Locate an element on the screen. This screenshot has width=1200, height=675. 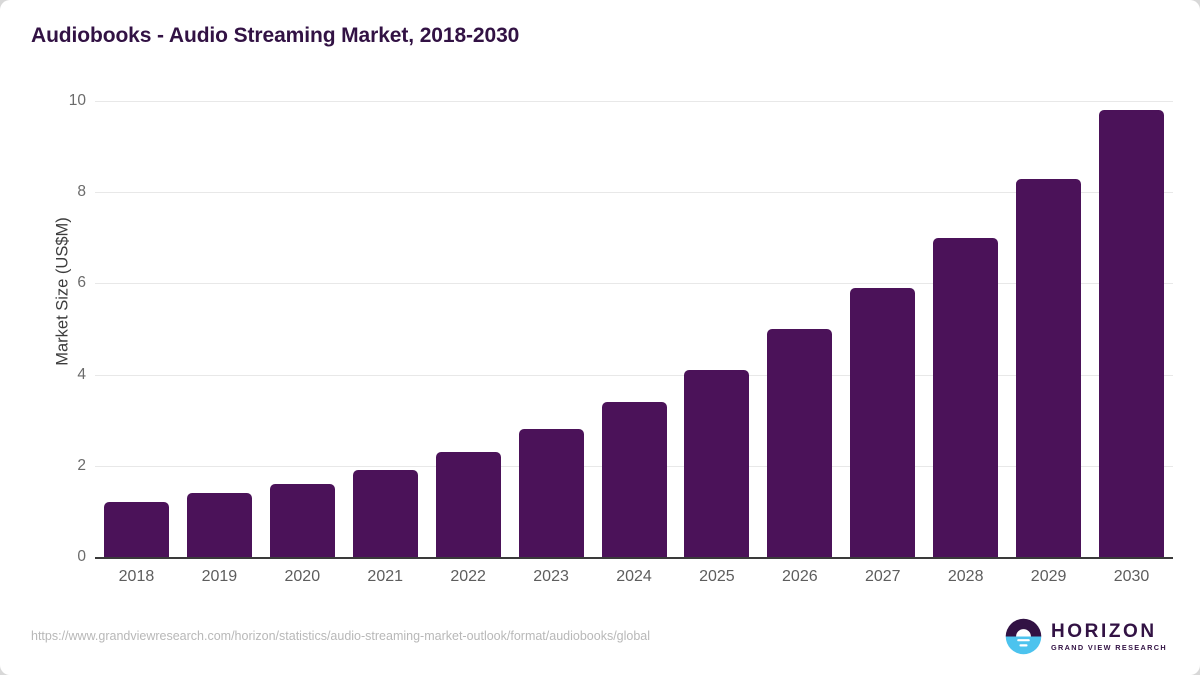
x-tick-label: 2022 is located at coordinates (468, 576).